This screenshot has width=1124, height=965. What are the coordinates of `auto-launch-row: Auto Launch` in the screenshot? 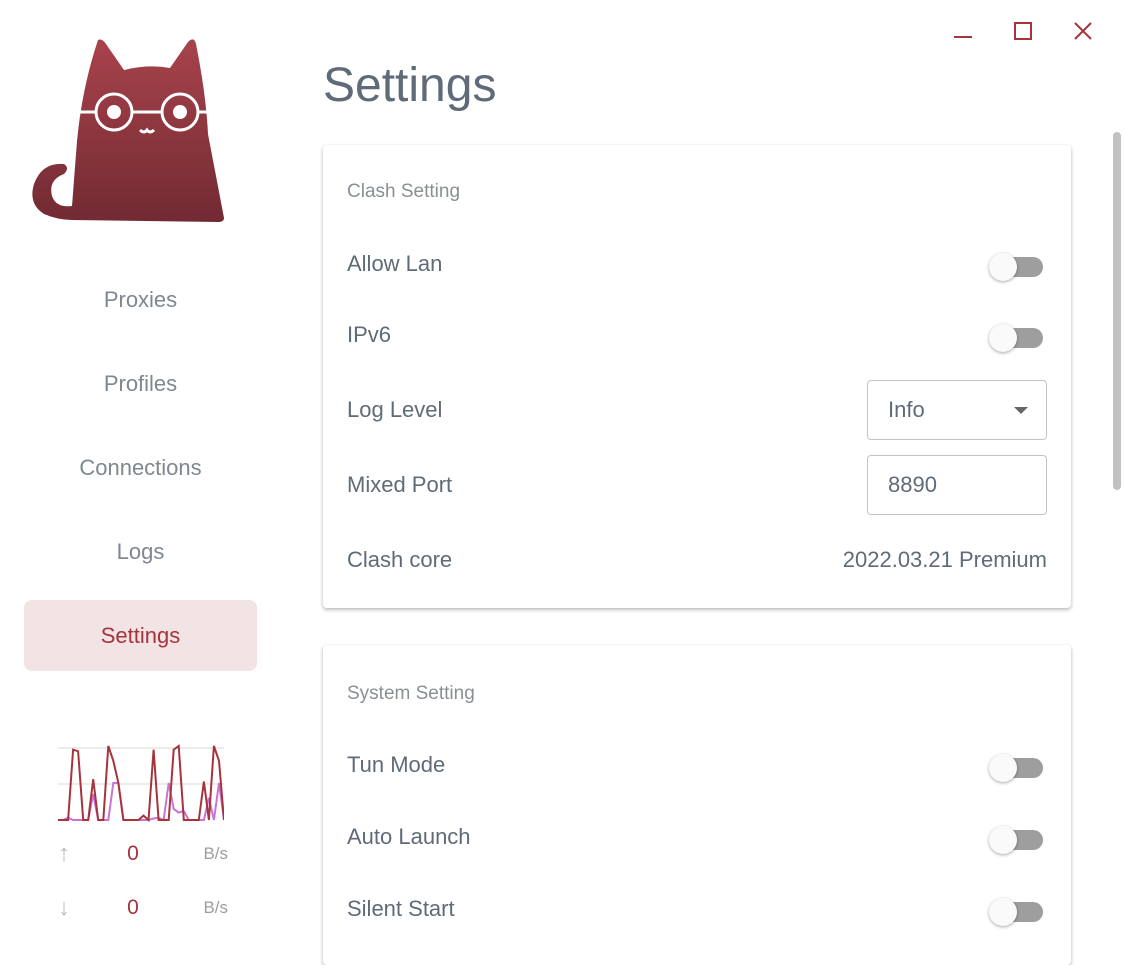 It's located at (697, 837).